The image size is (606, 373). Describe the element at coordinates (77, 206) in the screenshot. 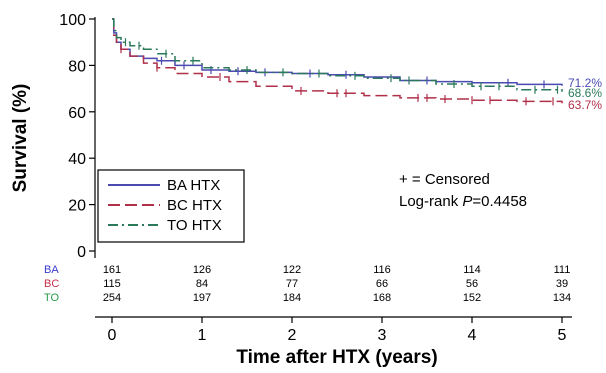

I see `y-tick-label: 20` at that location.